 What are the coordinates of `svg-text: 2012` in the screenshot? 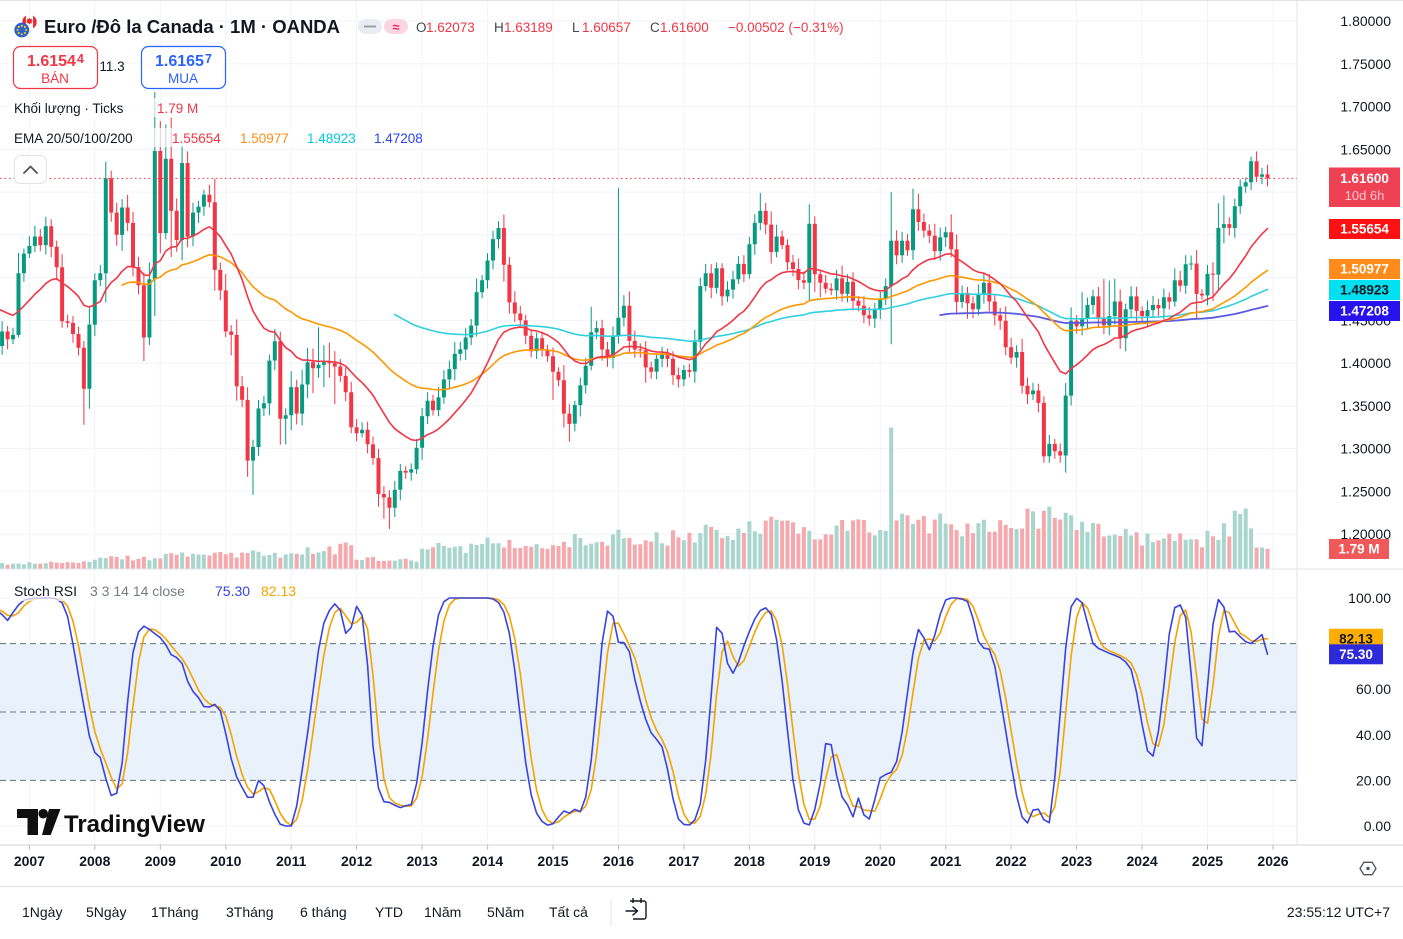 It's located at (356, 861).